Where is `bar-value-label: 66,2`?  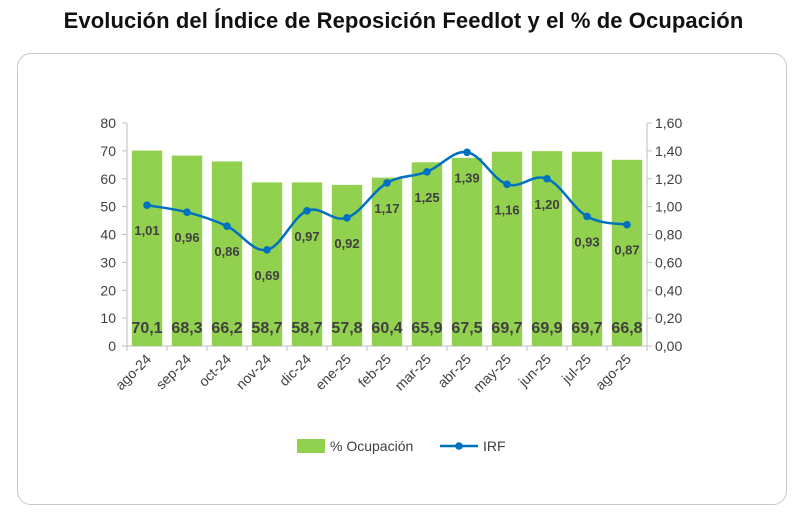
bar-value-label: 66,2 is located at coordinates (226, 328).